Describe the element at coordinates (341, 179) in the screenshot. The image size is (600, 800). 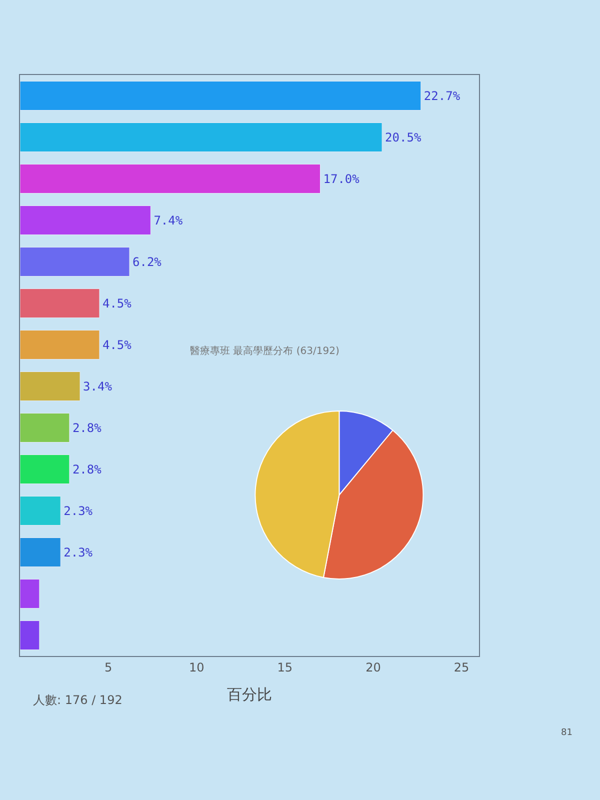
I see `data-label: 17.0%` at that location.